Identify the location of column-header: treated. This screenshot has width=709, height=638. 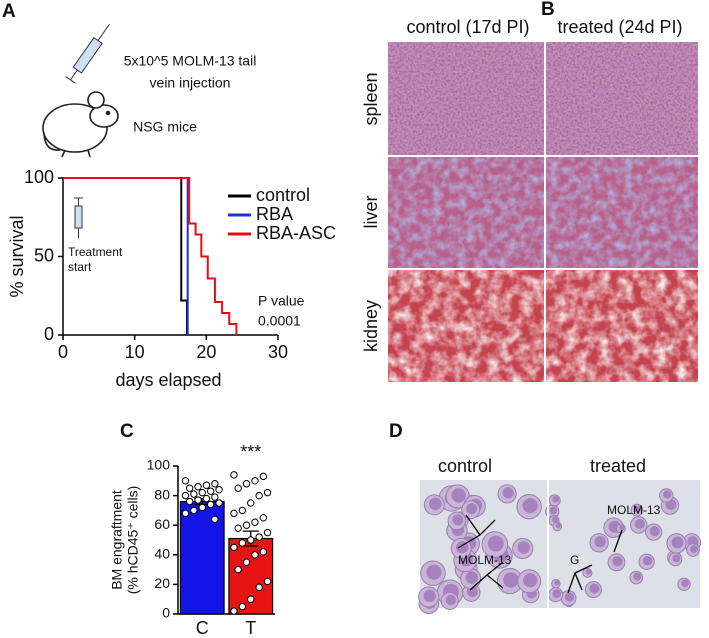
(618, 466).